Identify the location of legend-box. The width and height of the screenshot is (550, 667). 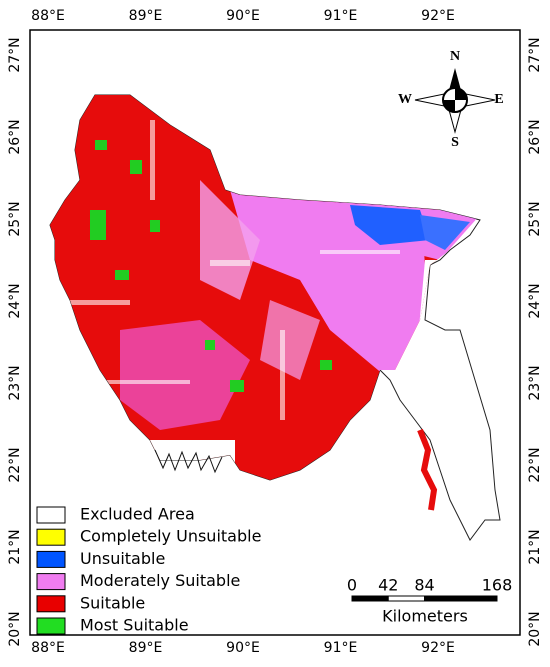
(166, 567).